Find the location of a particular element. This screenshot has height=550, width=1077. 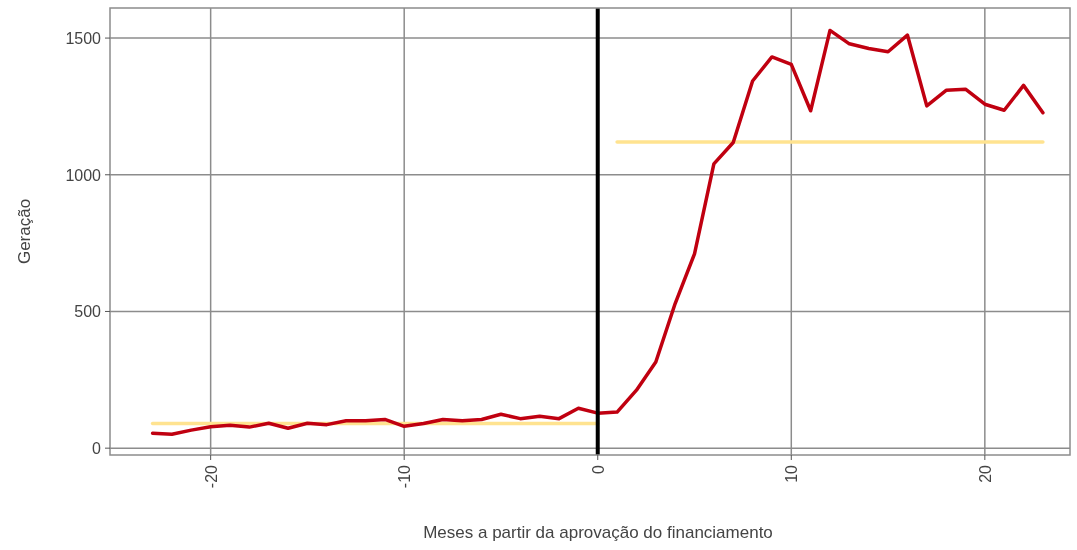

y-tick-label: 0 is located at coordinates (97, 449).